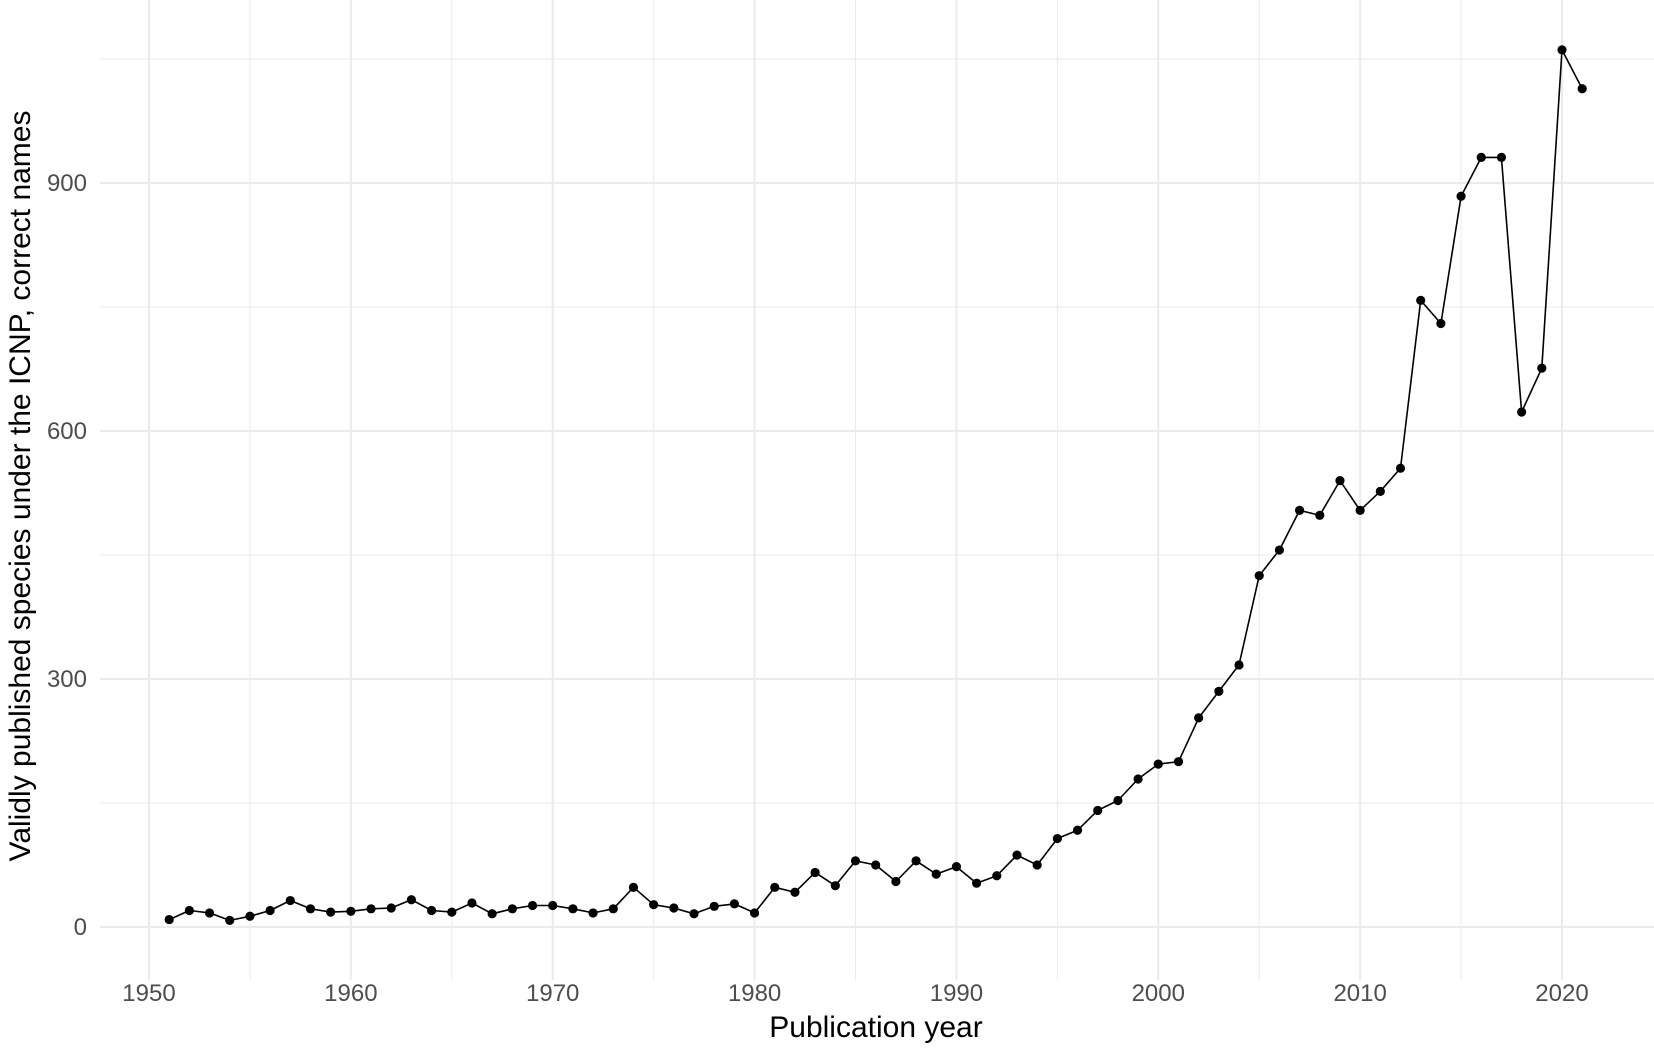 Image resolution: width=1654 pixels, height=1053 pixels. I want to click on y-tick-label: 900, so click(67, 183).